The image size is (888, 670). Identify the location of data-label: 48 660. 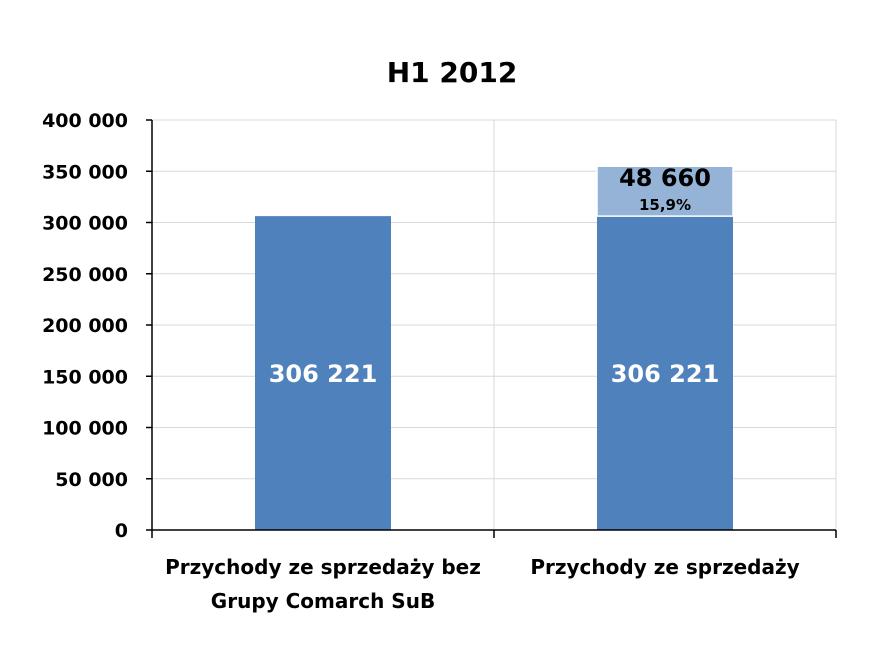
(665, 178).